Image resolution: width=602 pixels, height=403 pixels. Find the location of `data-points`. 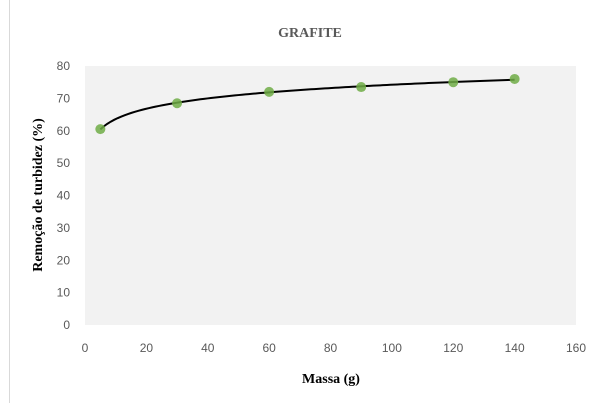

data-points is located at coordinates (307, 104).